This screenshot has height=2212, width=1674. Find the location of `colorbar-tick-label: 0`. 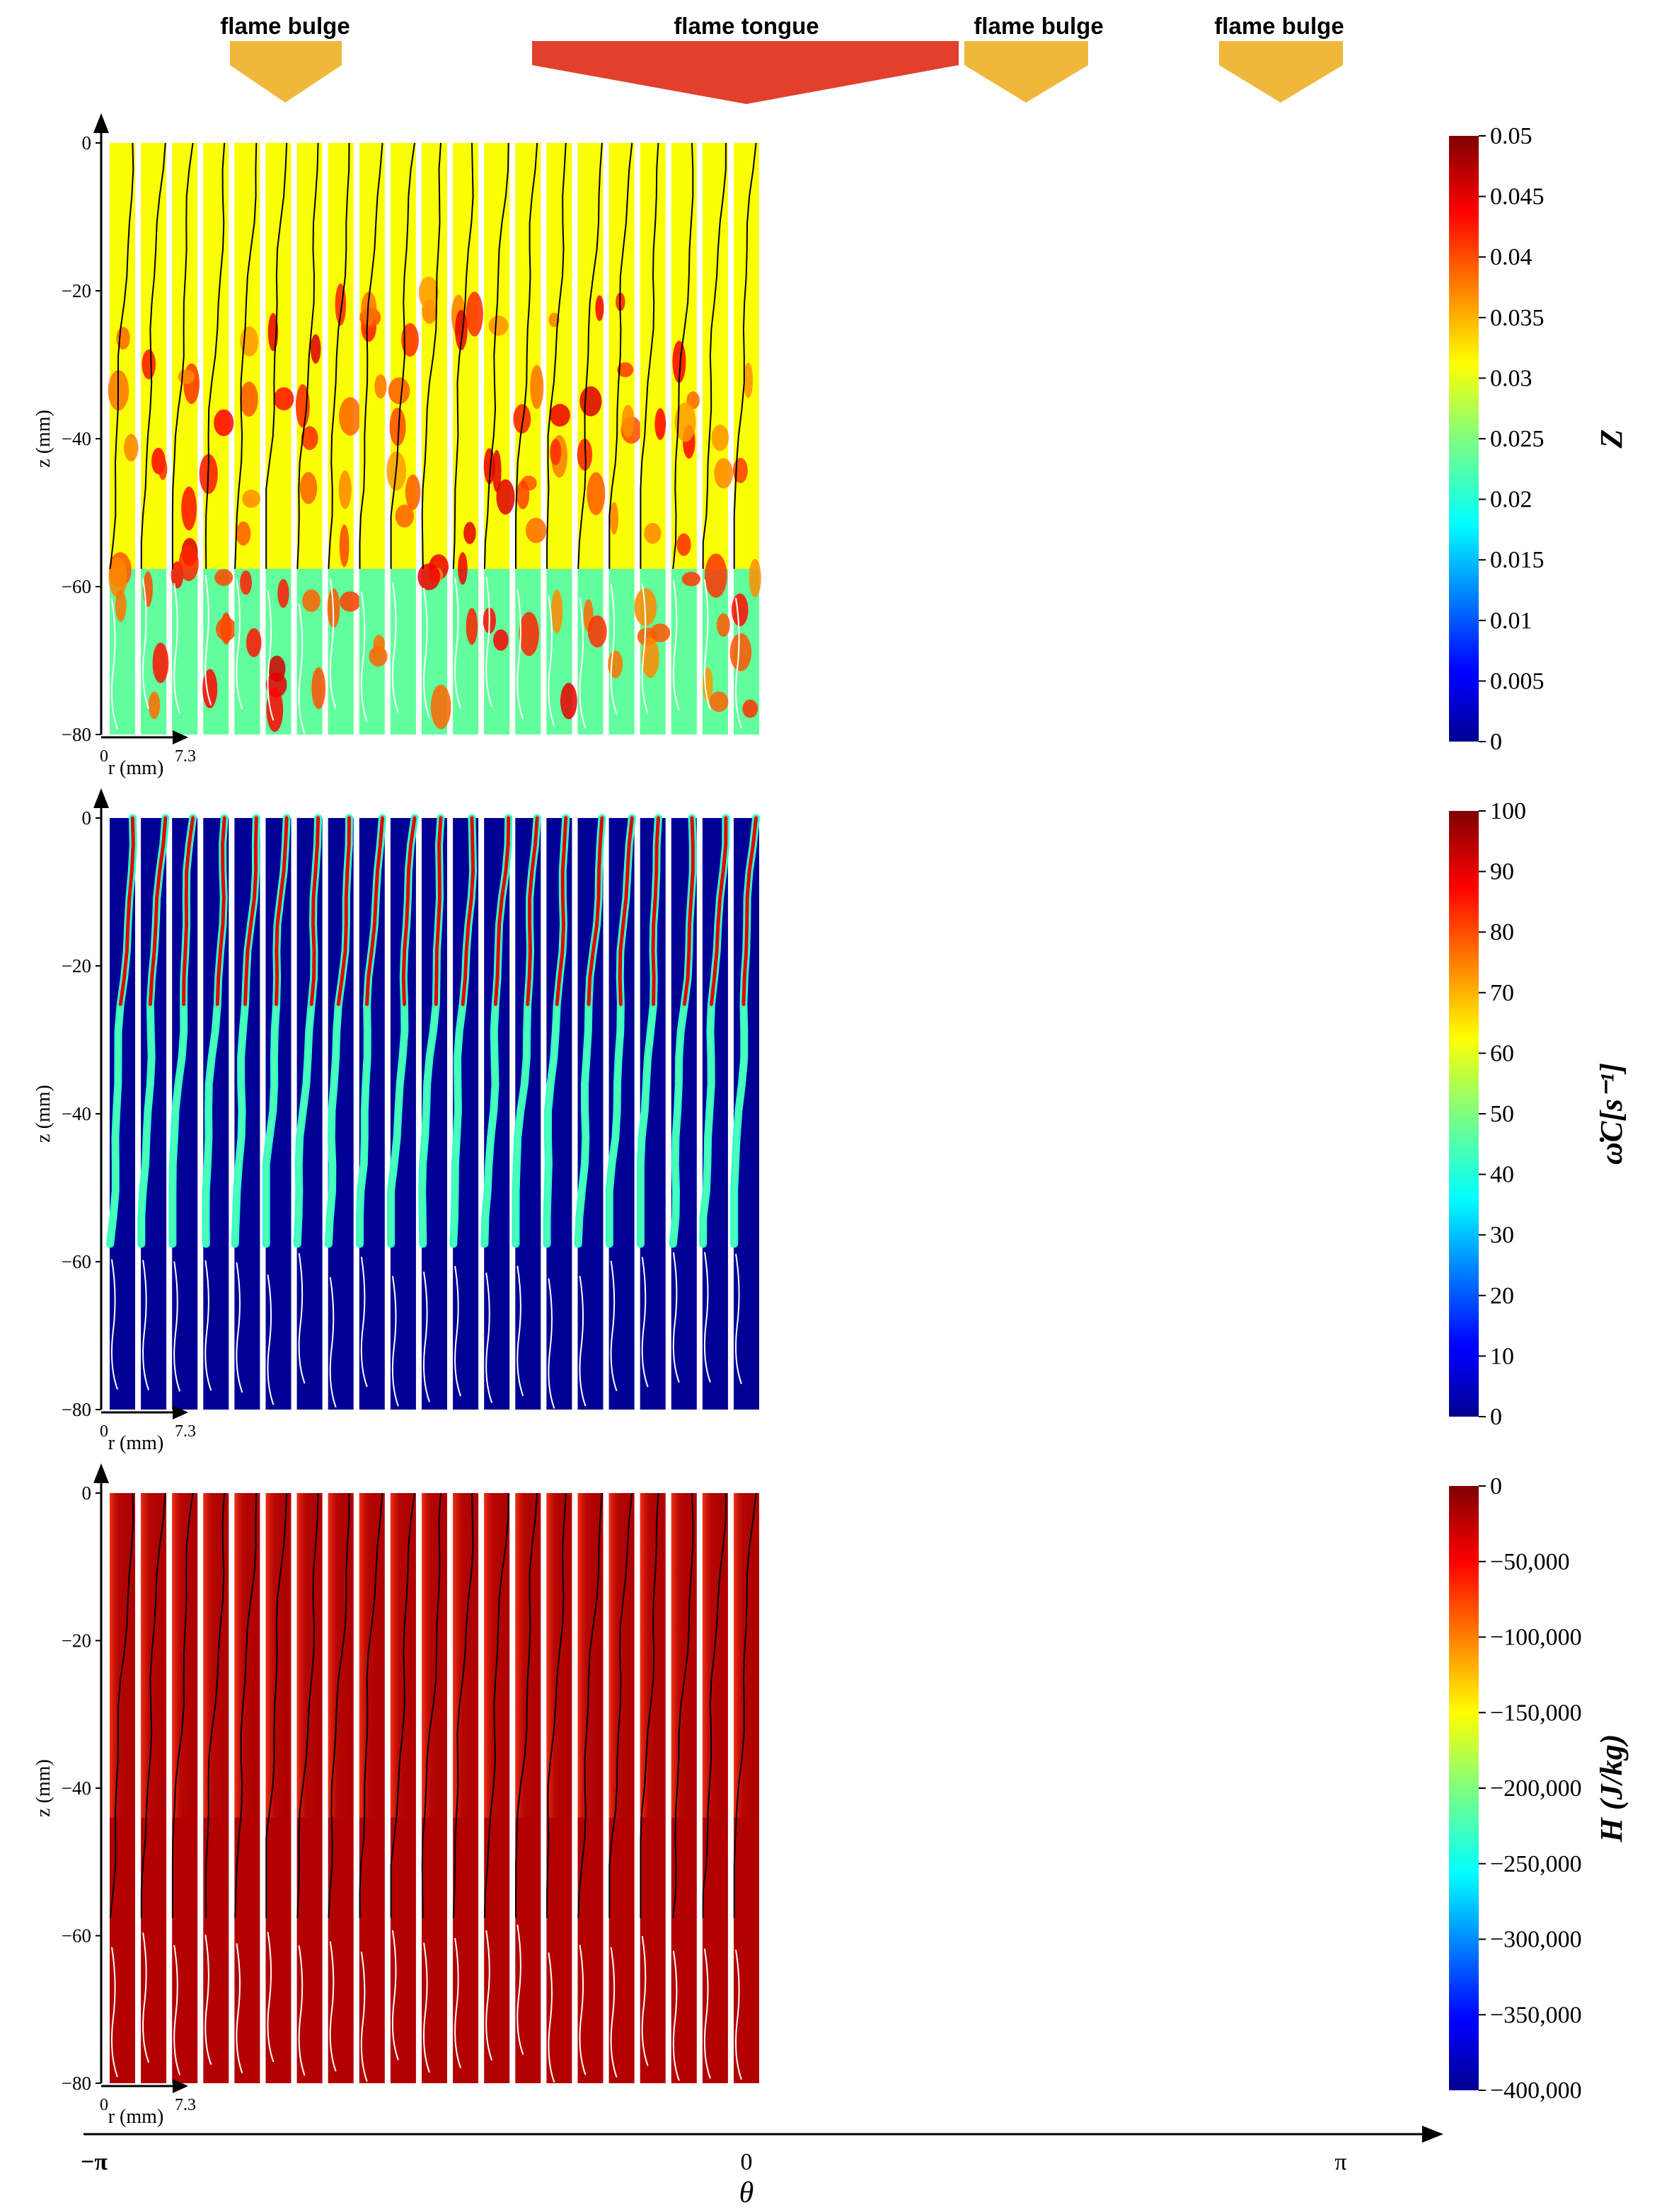

colorbar-tick-label: 0 is located at coordinates (1496, 742).